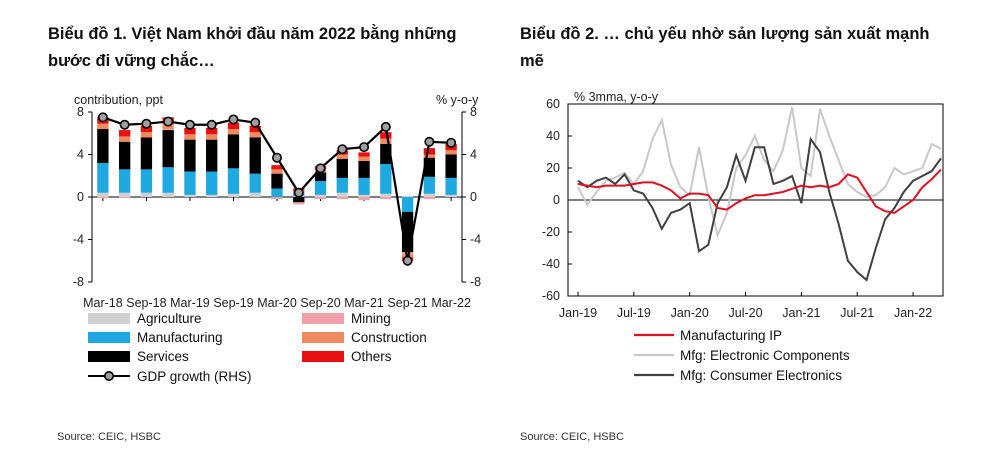 This screenshot has width=1000, height=457. Describe the element at coordinates (103, 303) in the screenshot. I see `chart1-x-tick-label: Mar-18` at that location.